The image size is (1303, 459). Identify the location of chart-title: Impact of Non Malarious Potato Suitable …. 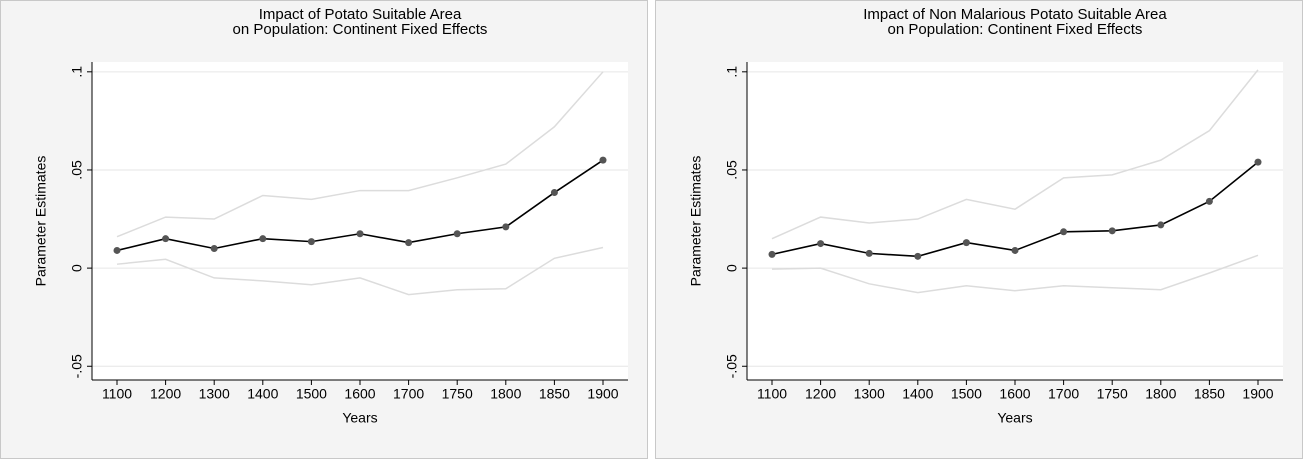
(1015, 14).